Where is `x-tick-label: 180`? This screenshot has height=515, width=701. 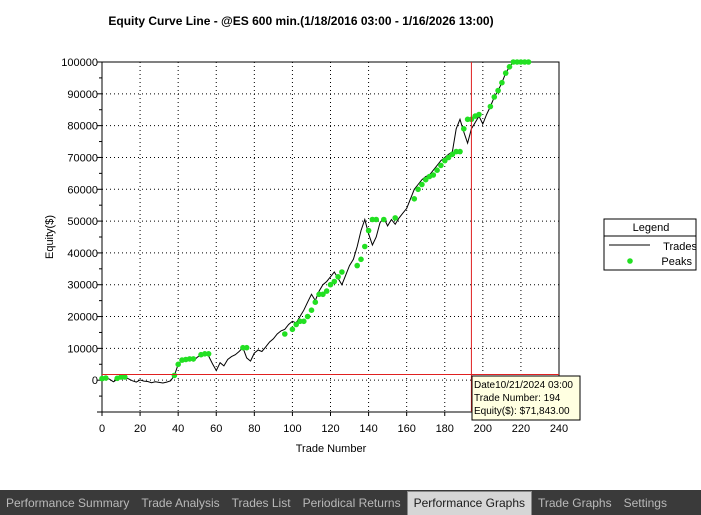
x-tick-label: 180 is located at coordinates (445, 429).